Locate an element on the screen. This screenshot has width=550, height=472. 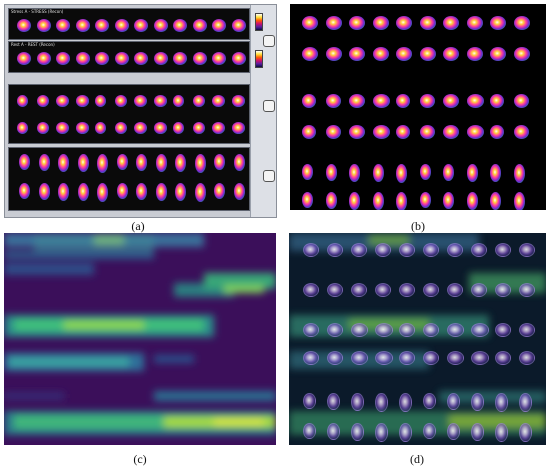
vertical-axis-icon is located at coordinates (269, 176).